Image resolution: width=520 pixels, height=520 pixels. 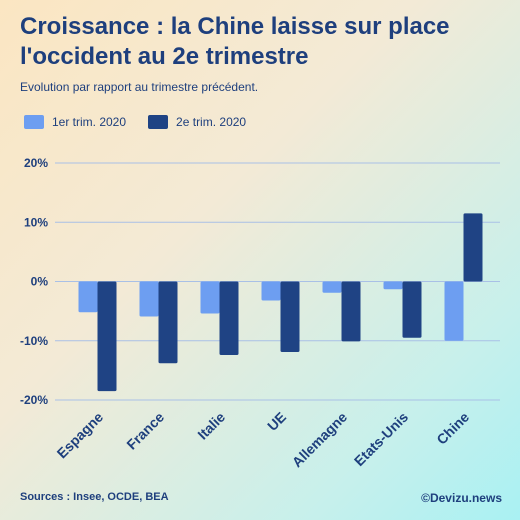 What do you see at coordinates (211, 426) in the screenshot?
I see `x-tick-label: Italie` at bounding box center [211, 426].